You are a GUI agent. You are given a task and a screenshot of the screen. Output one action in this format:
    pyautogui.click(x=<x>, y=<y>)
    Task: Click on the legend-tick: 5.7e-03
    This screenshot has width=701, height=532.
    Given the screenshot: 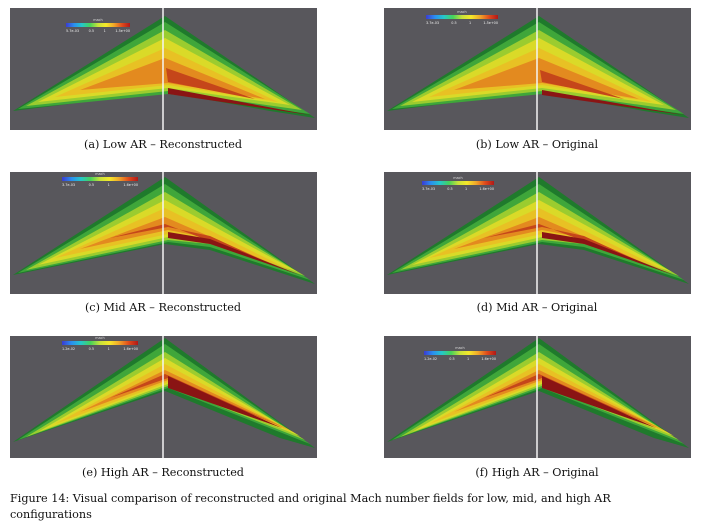 What is the action you would take?
    pyautogui.click(x=73, y=31)
    